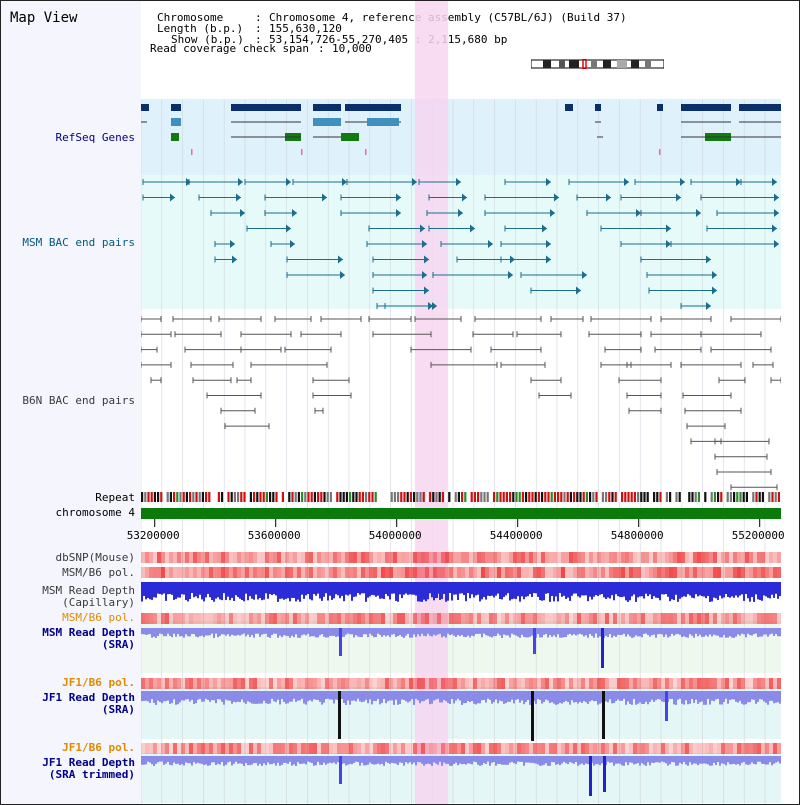 The height and width of the screenshot is (805, 800). Describe the element at coordinates (229, 48) in the screenshot. I see `coverage-key: Read coverage check span` at that location.